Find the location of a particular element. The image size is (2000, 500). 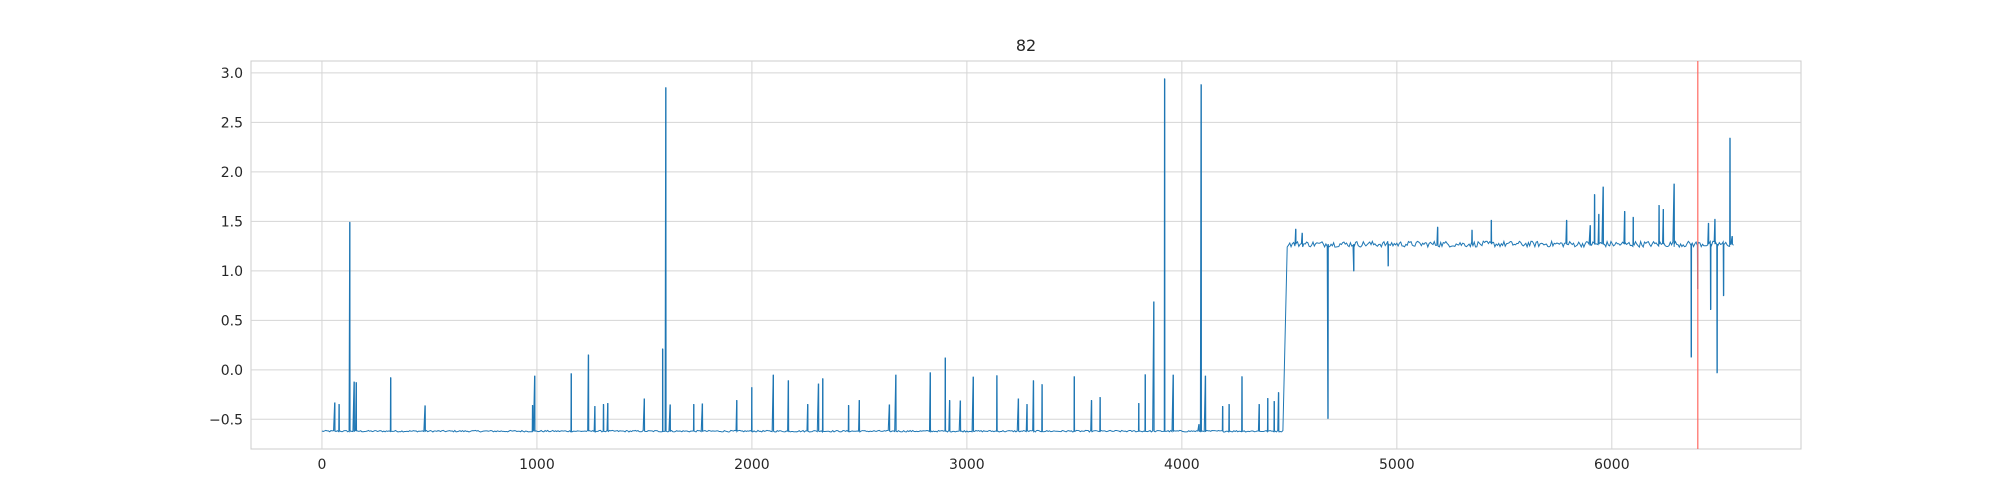

y-tick-label: 1.5 is located at coordinates (232, 222).